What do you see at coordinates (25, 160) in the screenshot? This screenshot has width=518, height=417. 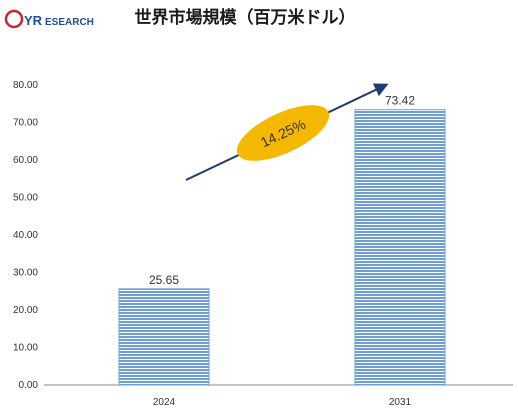 I see `y-tick-label: 60.00` at bounding box center [25, 160].